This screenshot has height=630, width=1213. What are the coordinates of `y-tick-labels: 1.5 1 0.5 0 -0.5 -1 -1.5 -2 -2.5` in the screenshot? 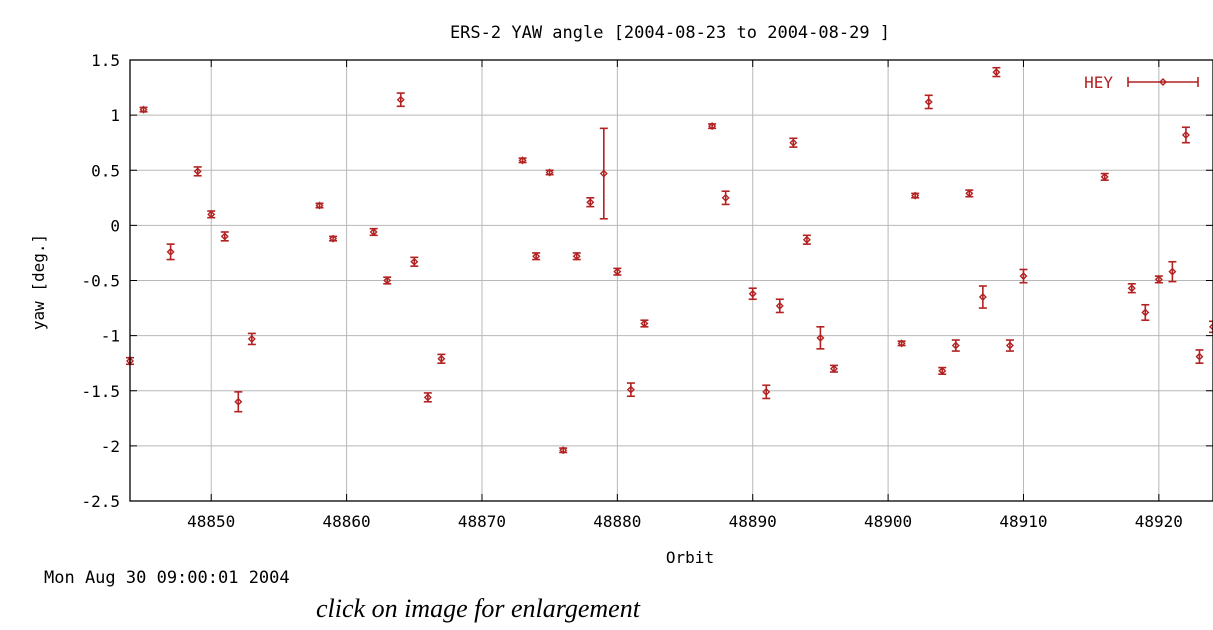 It's located at (100, 281).